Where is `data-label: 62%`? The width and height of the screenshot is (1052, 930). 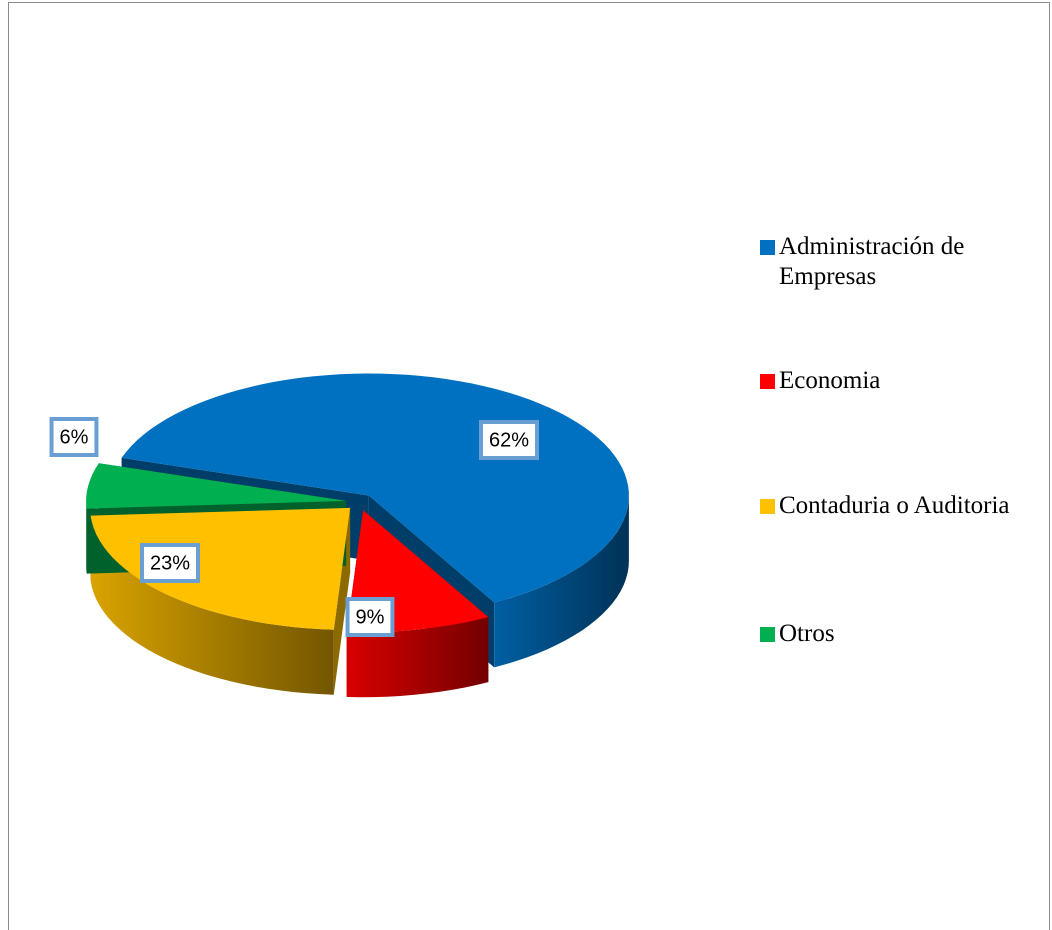 data-label: 62% is located at coordinates (509, 440).